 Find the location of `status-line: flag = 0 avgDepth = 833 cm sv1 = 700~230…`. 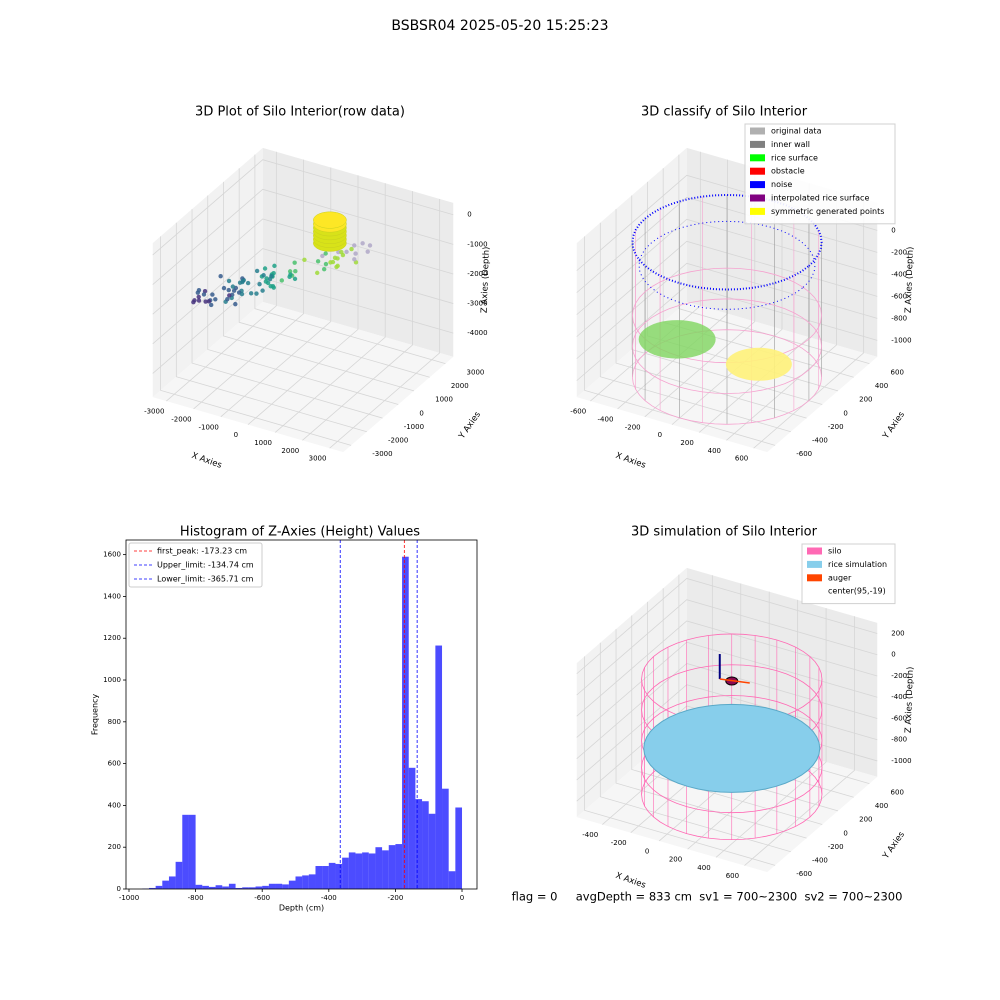

status-line: flag = 0 avgDepth = 833 cm sv1 = 700~230… is located at coordinates (707, 897).